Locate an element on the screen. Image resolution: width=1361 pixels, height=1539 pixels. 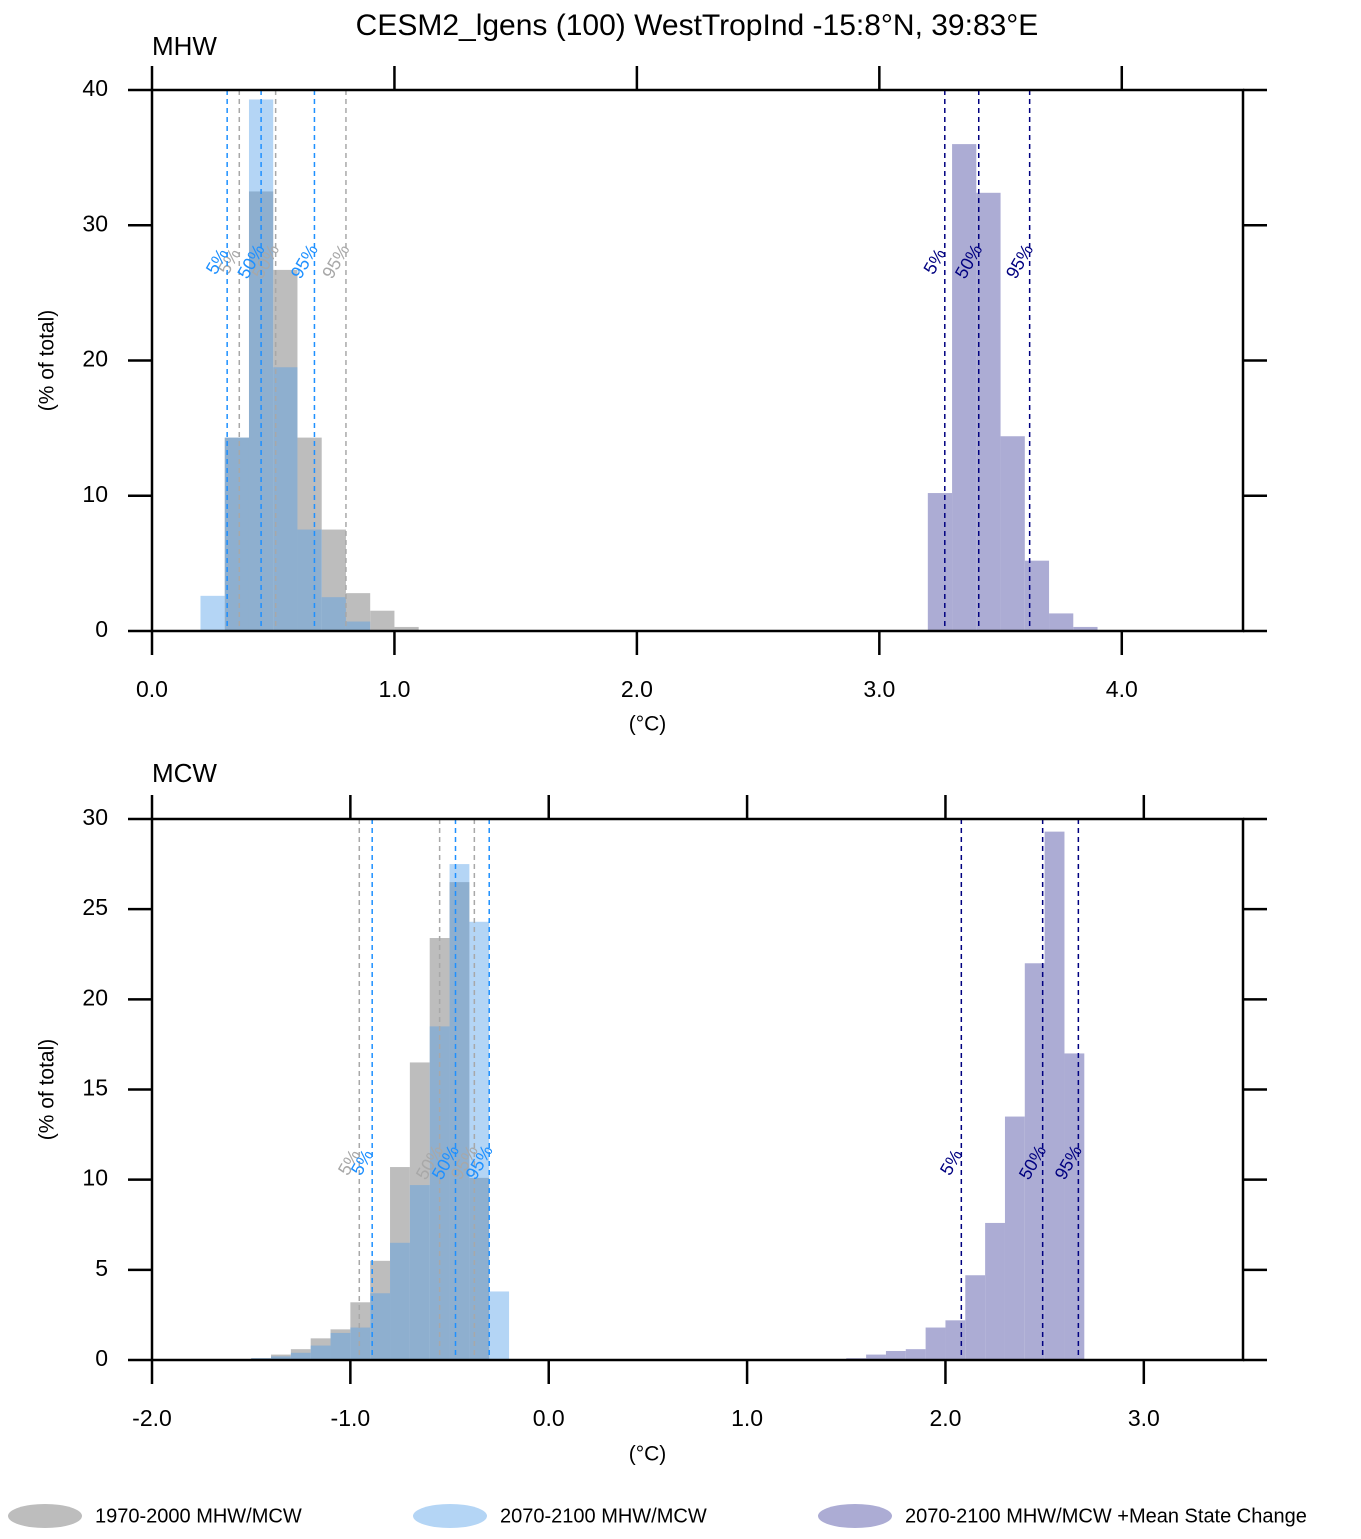
panel-label: MHW is located at coordinates (184, 46).